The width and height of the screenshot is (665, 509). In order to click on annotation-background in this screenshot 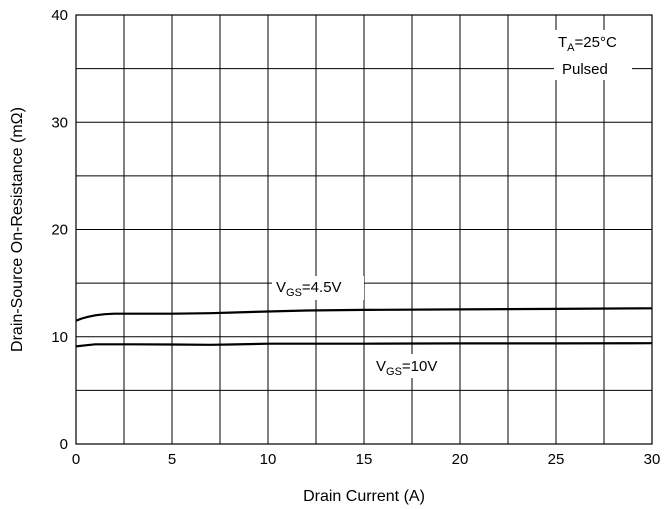, I will do `click(593, 55)`.